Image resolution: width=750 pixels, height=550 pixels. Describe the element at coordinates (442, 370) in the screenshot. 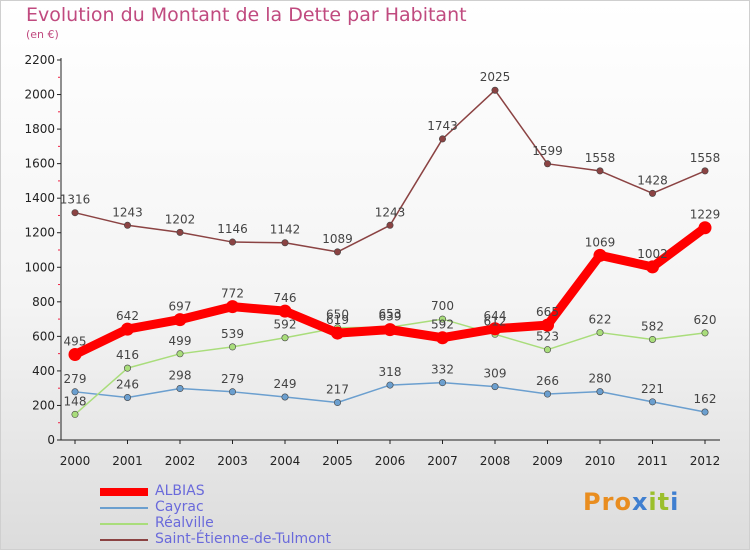

I see `data-label: 332` at that location.